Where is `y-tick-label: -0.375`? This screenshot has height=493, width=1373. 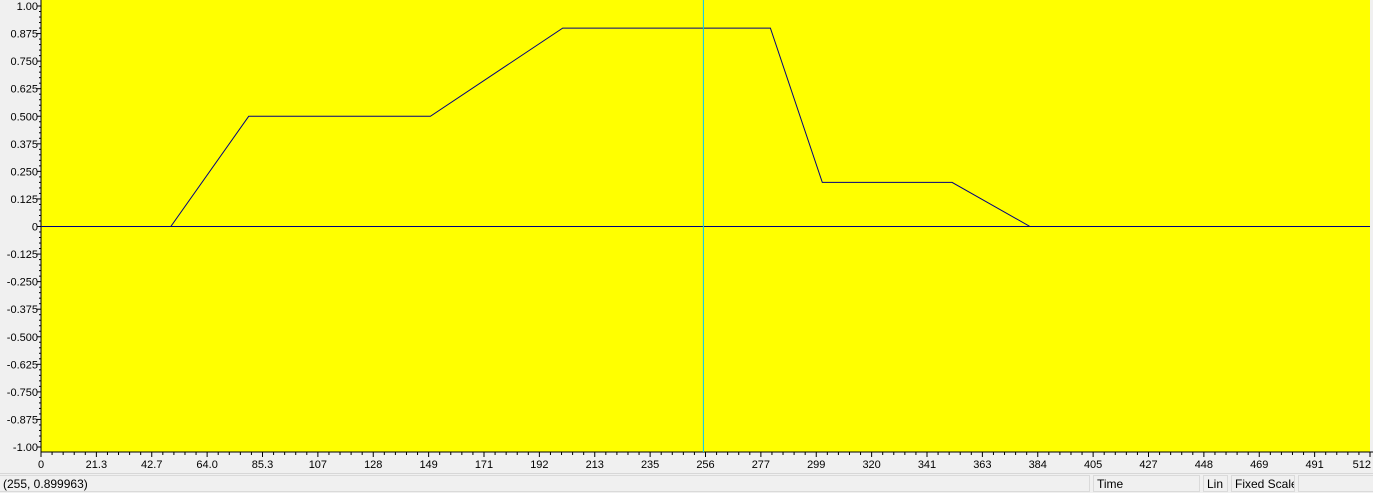 y-tick-label: -0.375 is located at coordinates (22, 310).